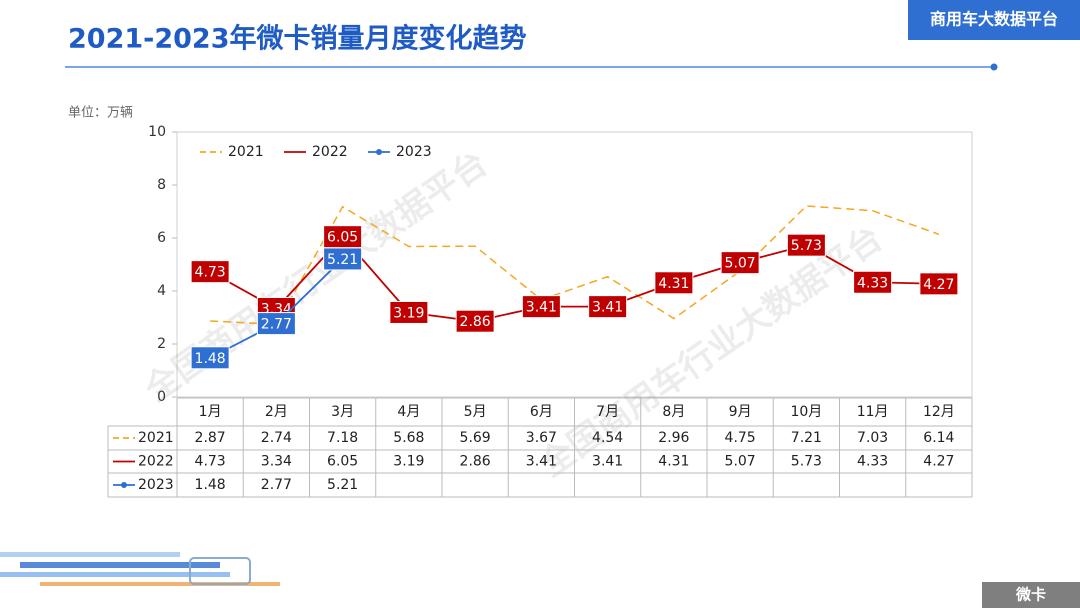 The width and height of the screenshot is (1080, 608). Describe the element at coordinates (342, 238) in the screenshot. I see `data-label: 6.05` at that location.